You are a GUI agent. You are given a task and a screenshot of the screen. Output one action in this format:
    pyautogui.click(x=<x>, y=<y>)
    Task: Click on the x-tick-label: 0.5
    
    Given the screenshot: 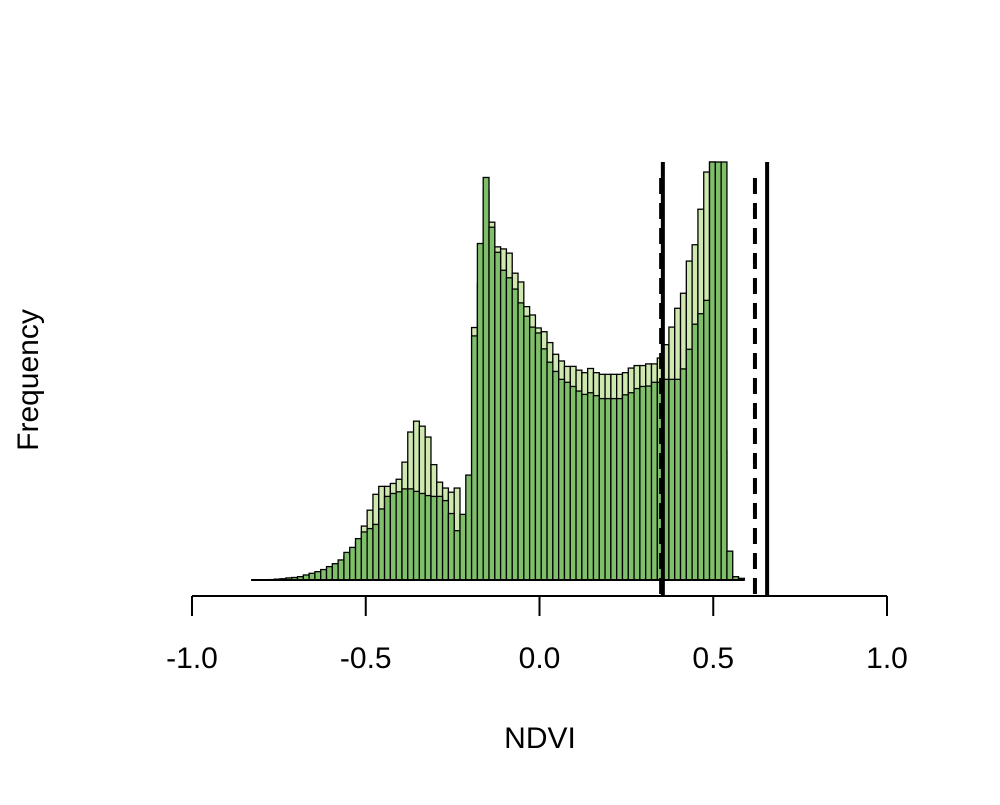 What is the action you would take?
    pyautogui.click(x=713, y=658)
    